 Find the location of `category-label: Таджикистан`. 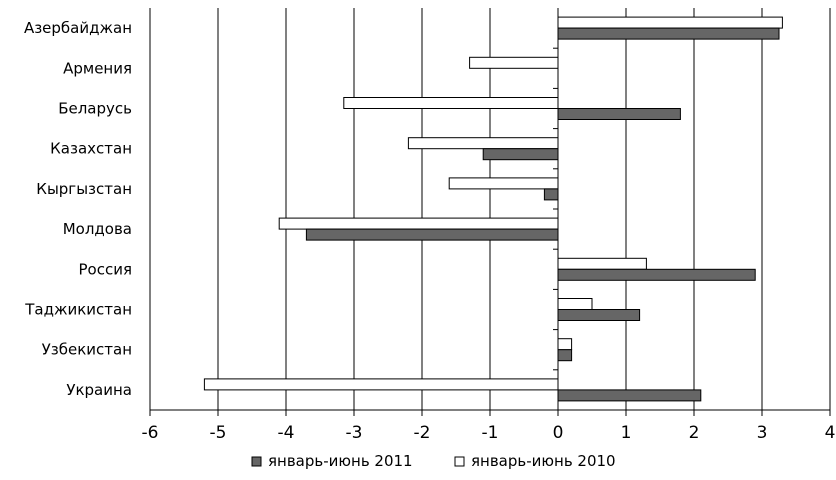

category-label: Таджикистан is located at coordinates (78, 310).